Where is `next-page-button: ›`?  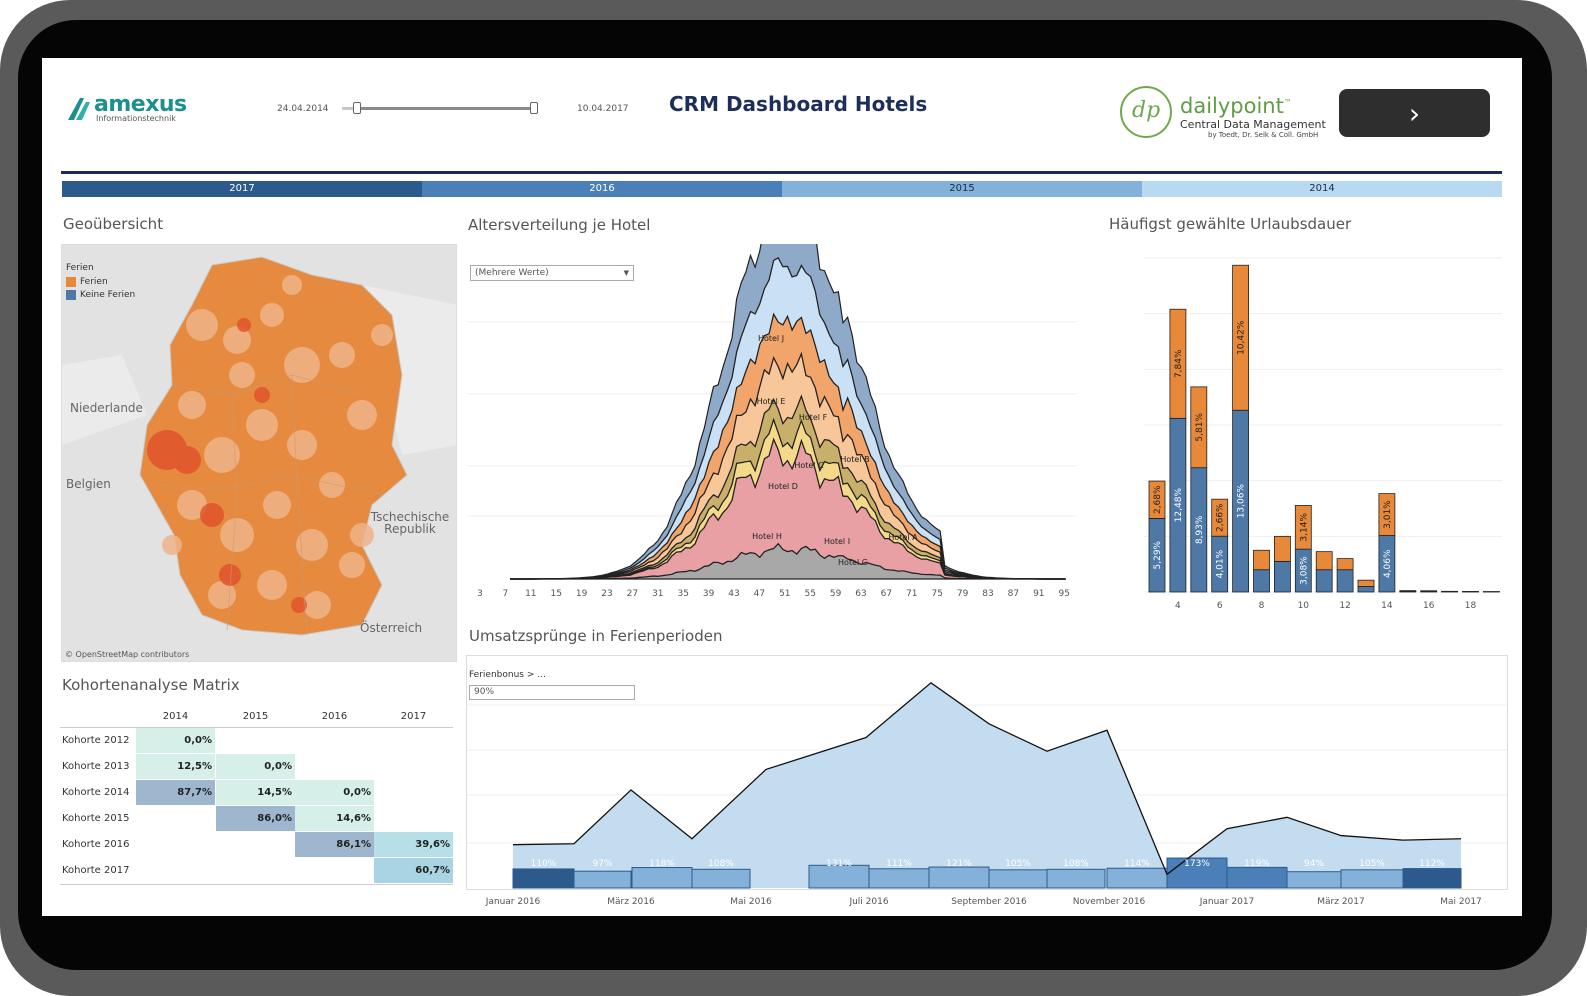 next-page-button: › is located at coordinates (1414, 113).